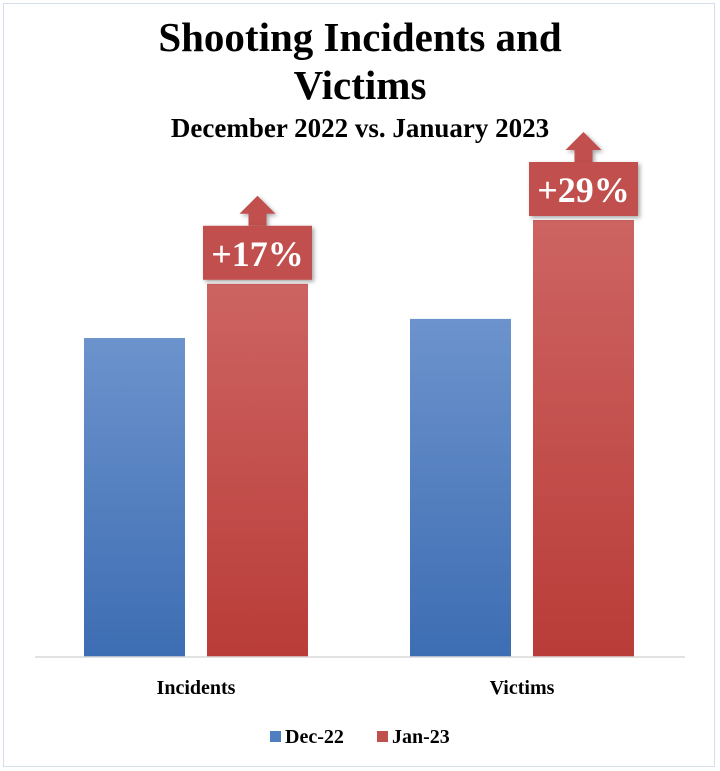 Image resolution: width=720 pixels, height=771 pixels. What do you see at coordinates (360, 85) in the screenshot?
I see `chart-title-line-2: Victims` at bounding box center [360, 85].